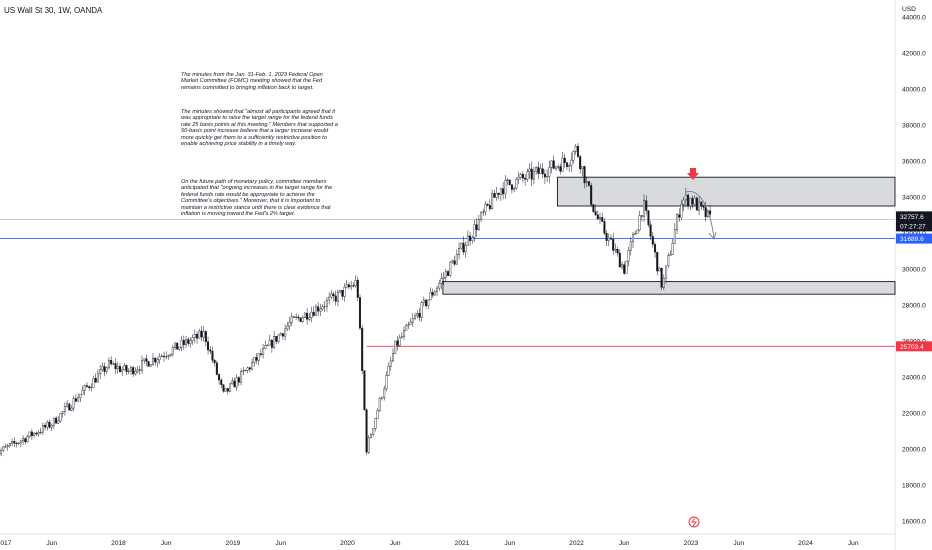  What do you see at coordinates (693, 174) in the screenshot?
I see `down-arrow-icon` at bounding box center [693, 174].